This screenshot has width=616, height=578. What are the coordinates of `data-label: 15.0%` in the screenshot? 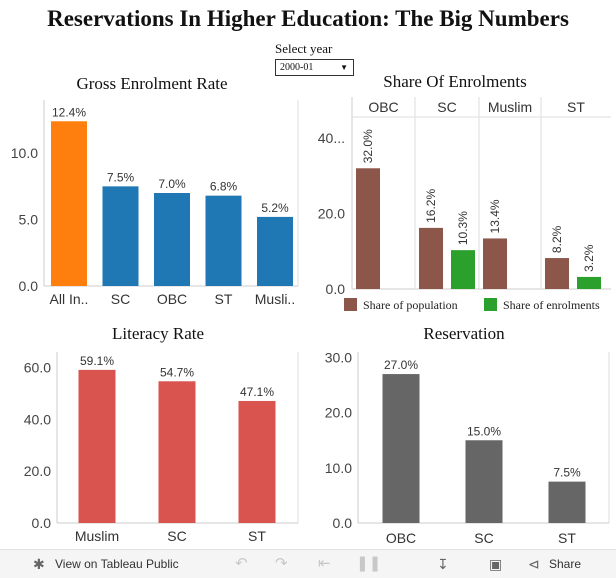 It's located at (484, 431).